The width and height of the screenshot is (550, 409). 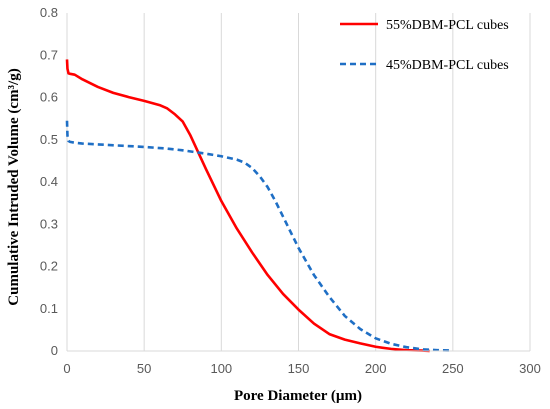 I want to click on x-tick-label: 100, so click(x=221, y=368).